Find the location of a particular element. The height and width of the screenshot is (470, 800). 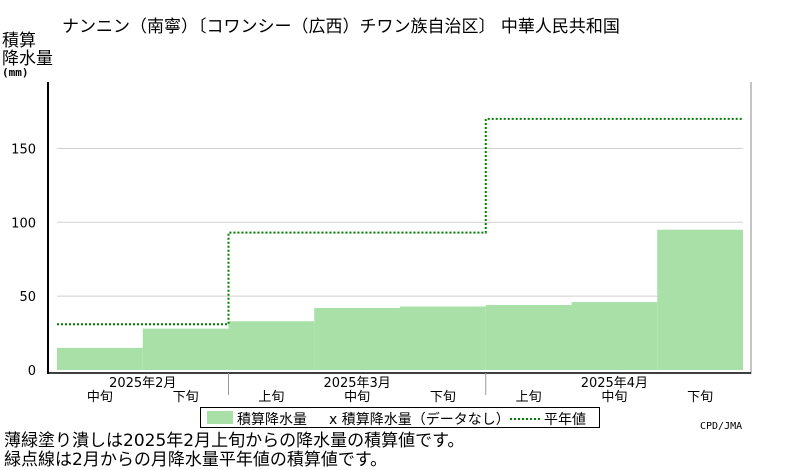

legend-normal-label: 平年値 is located at coordinates (565, 420).